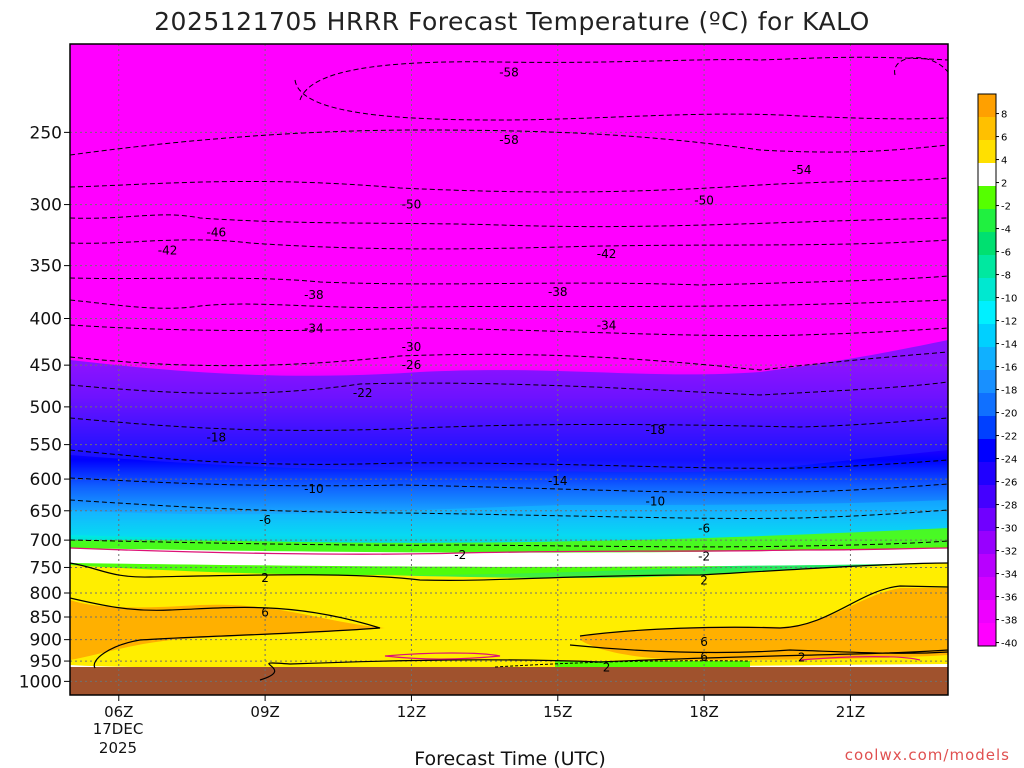  What do you see at coordinates (1009, 322) in the screenshot?
I see `colorbar-label: -12` at bounding box center [1009, 322].